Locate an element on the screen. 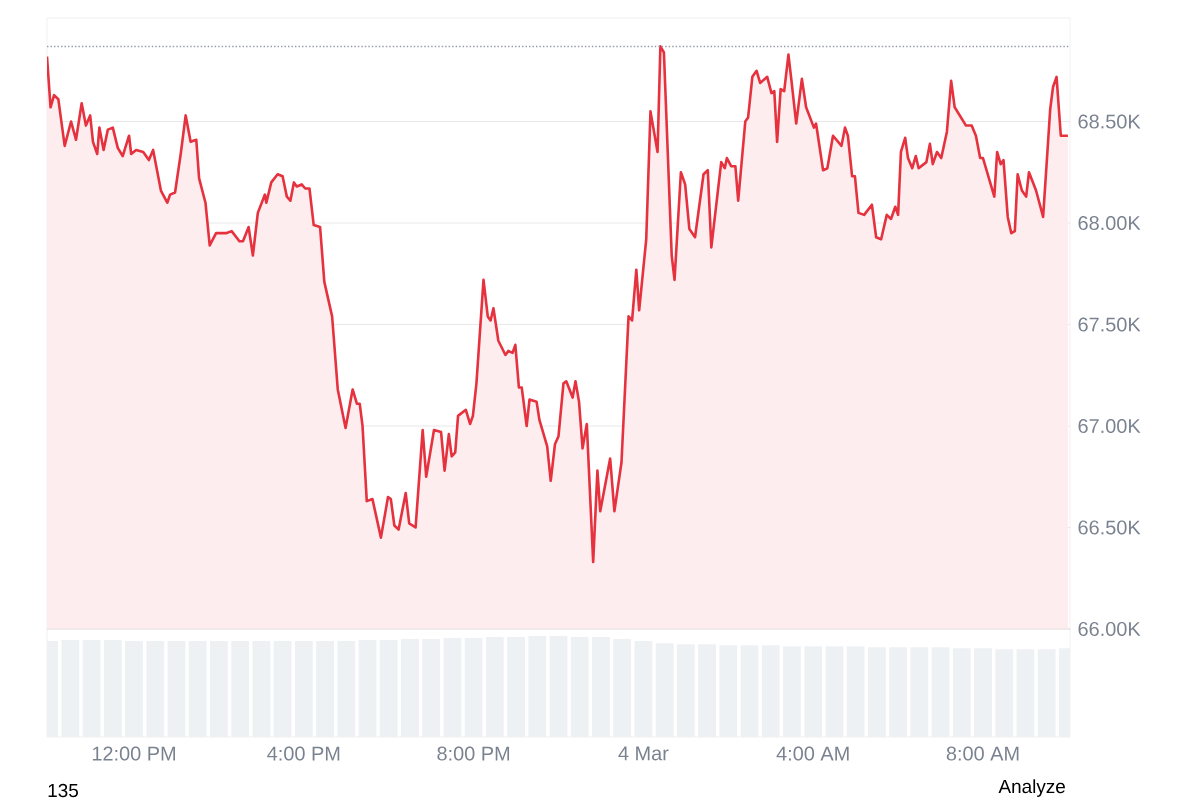 This screenshot has width=1200, height=800. y-tick-label: 68.00K is located at coordinates (1109, 223).